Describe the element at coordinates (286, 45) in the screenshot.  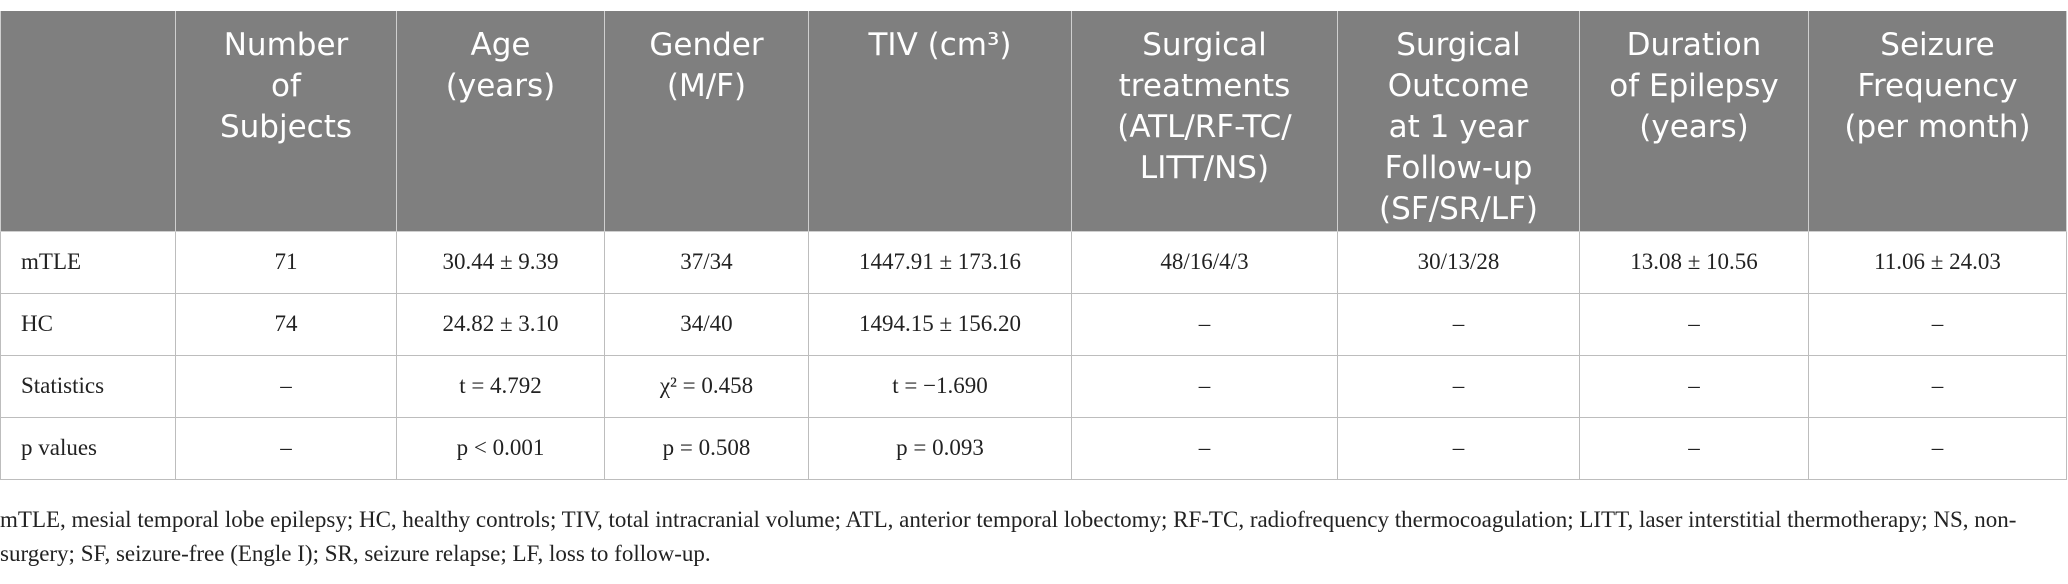
I see `header-line: Number` at that location.